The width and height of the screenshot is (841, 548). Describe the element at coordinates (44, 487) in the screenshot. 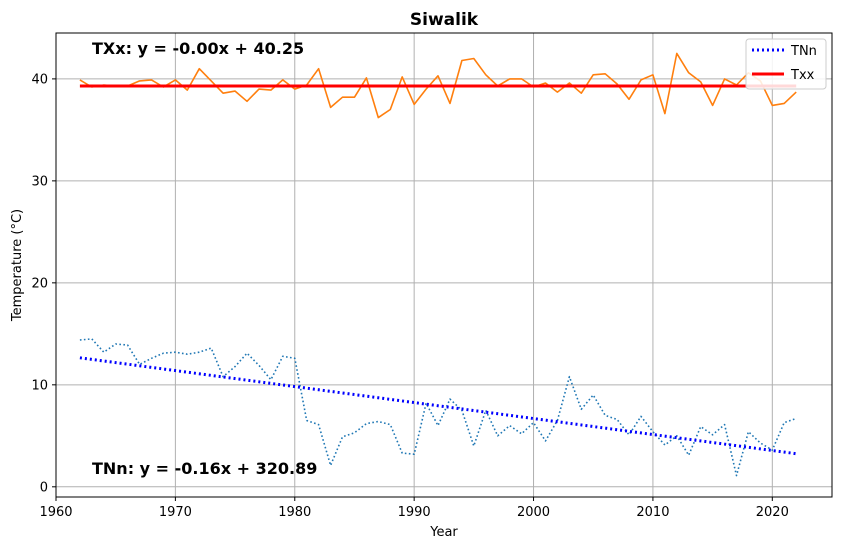

I see `y-tick-label: 0` at that location.